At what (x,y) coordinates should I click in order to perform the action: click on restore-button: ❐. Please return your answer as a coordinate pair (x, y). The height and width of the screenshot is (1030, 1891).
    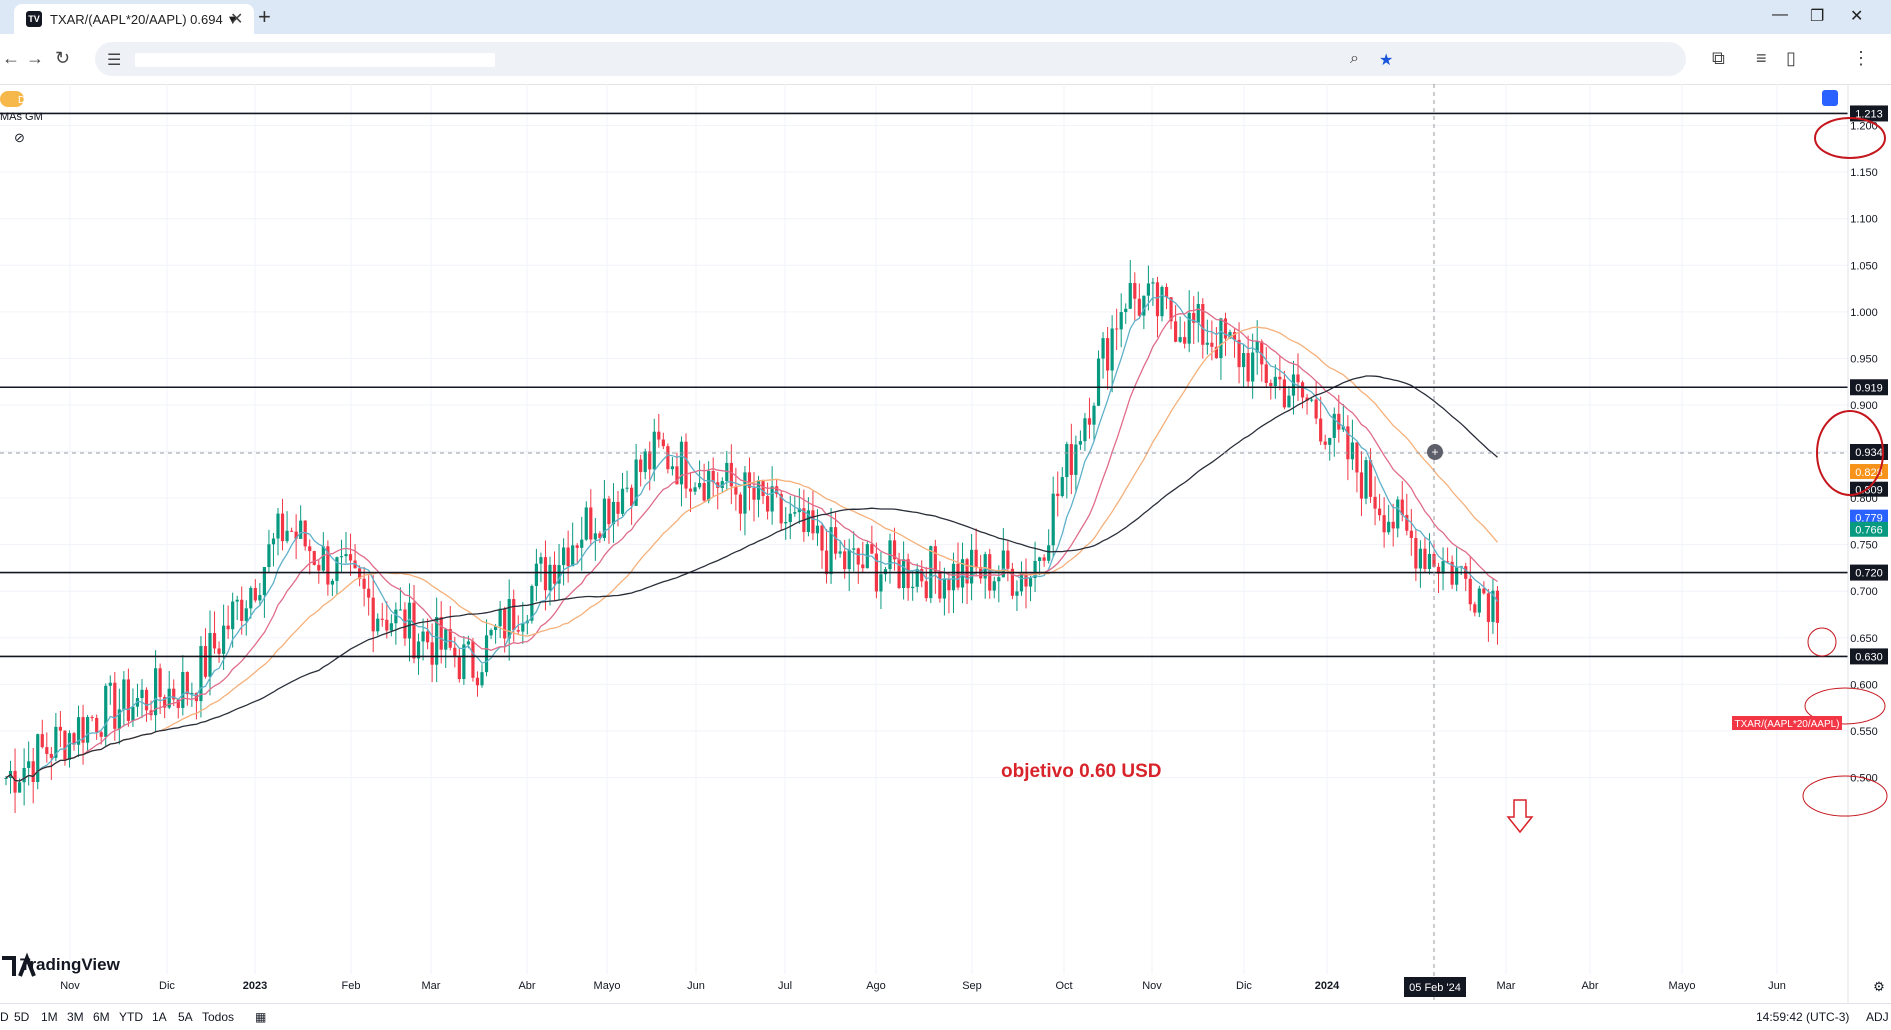
    Looking at the image, I should click on (1817, 16).